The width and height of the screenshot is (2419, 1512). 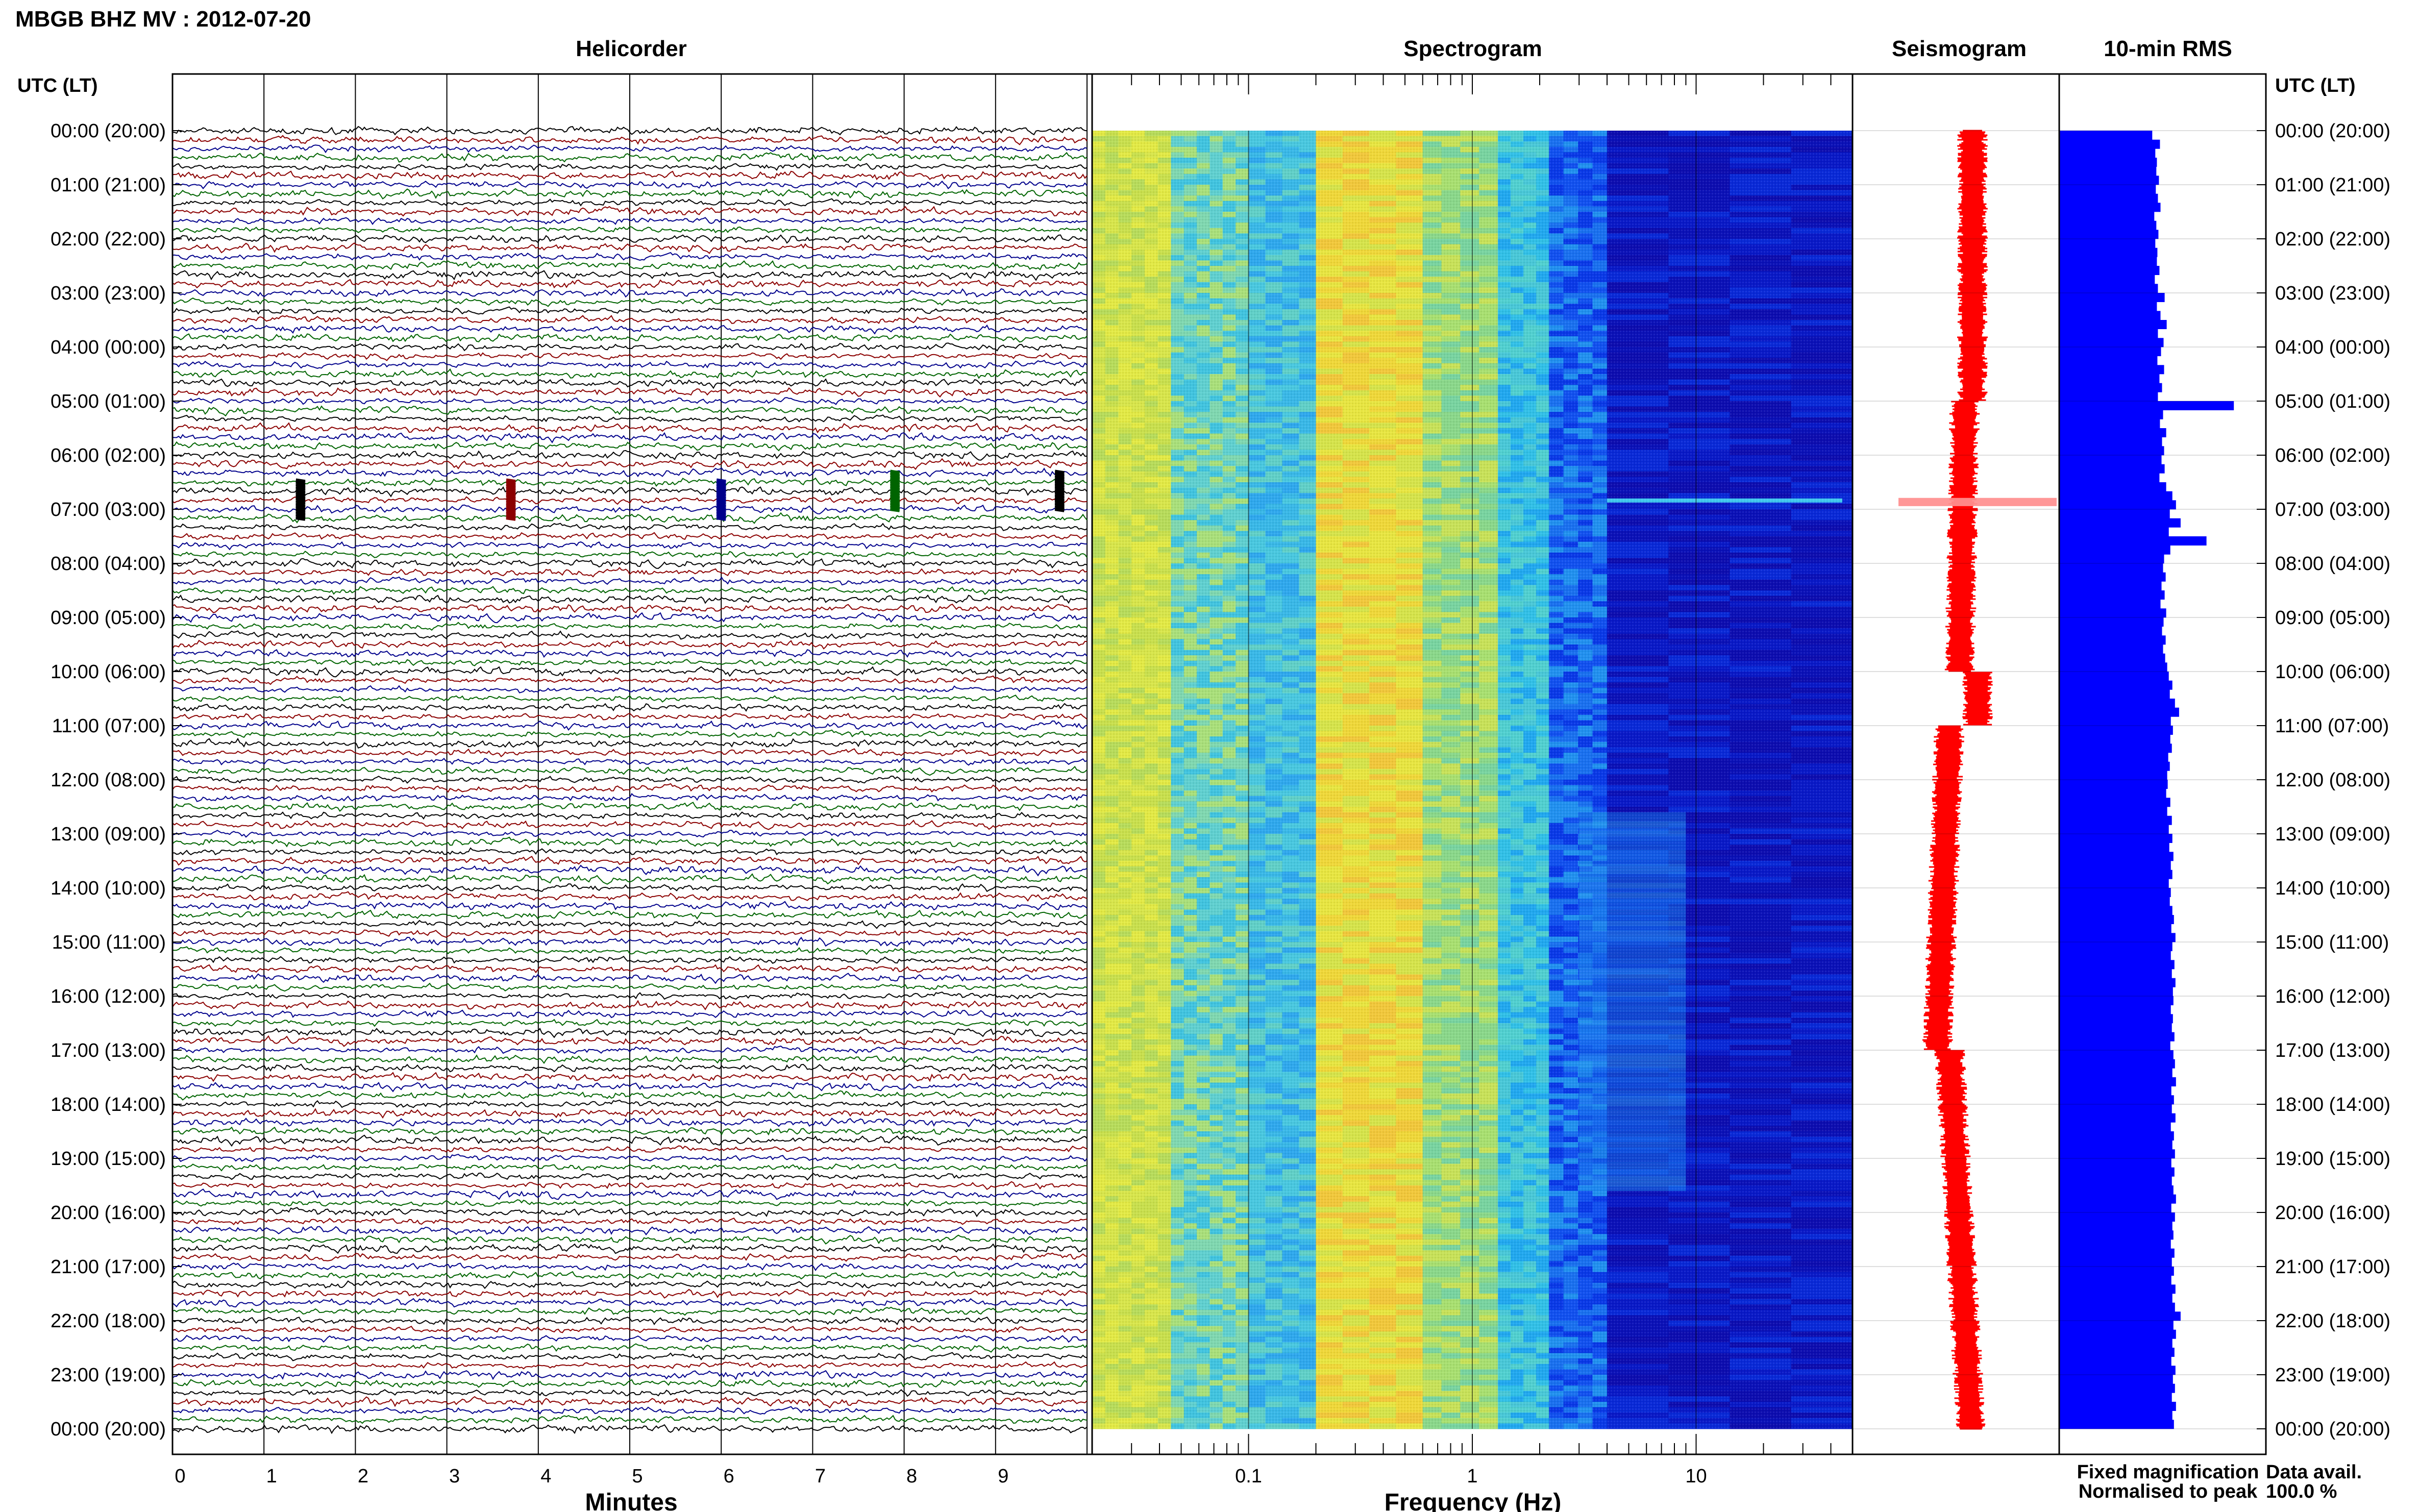 I want to click on right-time-axis-label: UTC (LT), so click(x=2315, y=85).